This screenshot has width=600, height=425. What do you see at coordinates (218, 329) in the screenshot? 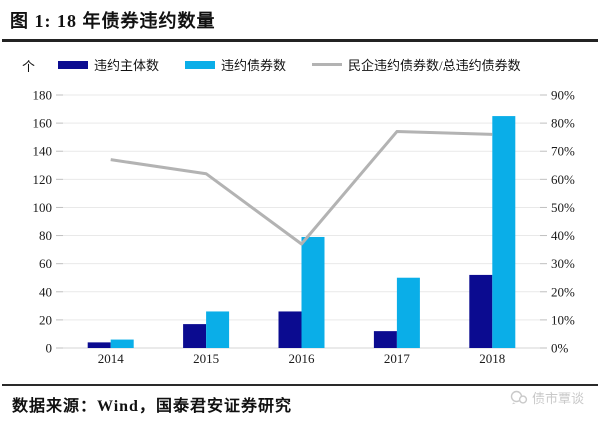
I see `bar-bonds-2015` at bounding box center [218, 329].